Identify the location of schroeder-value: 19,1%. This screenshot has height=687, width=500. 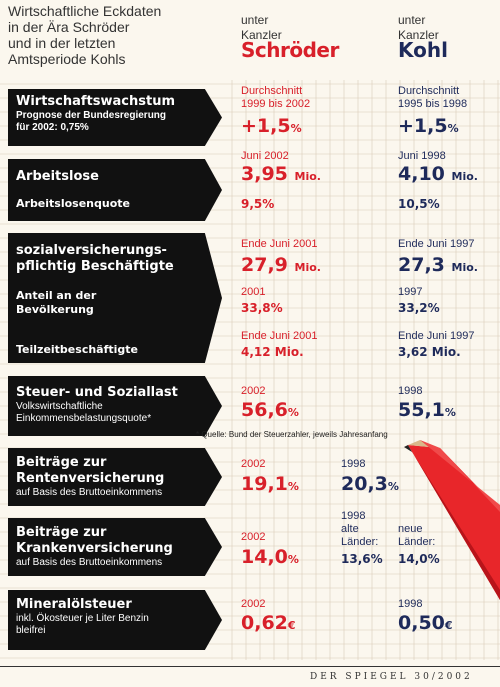
(270, 484).